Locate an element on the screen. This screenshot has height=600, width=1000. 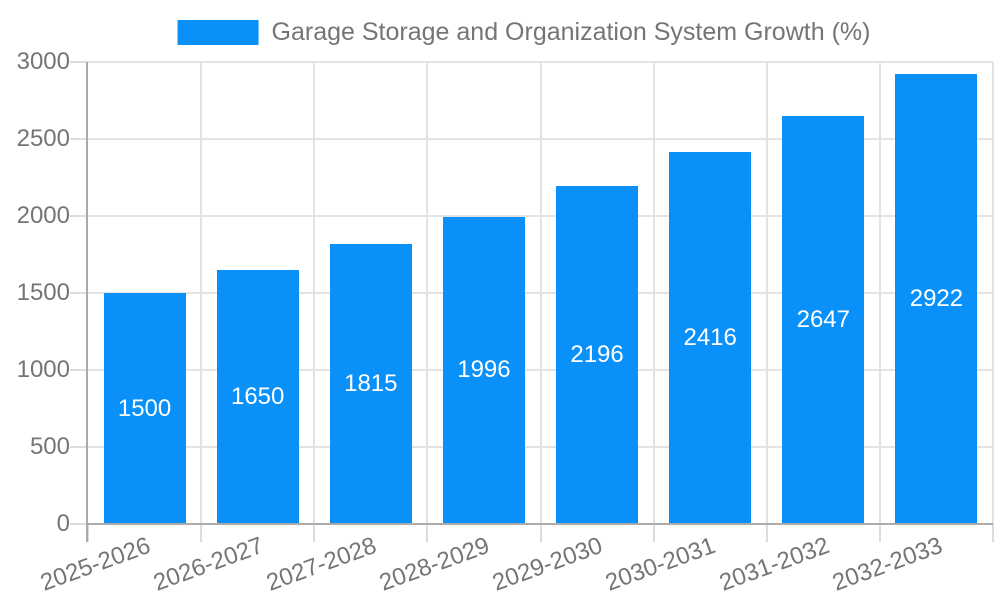
bar-value-label: 2922 is located at coordinates (936, 298).